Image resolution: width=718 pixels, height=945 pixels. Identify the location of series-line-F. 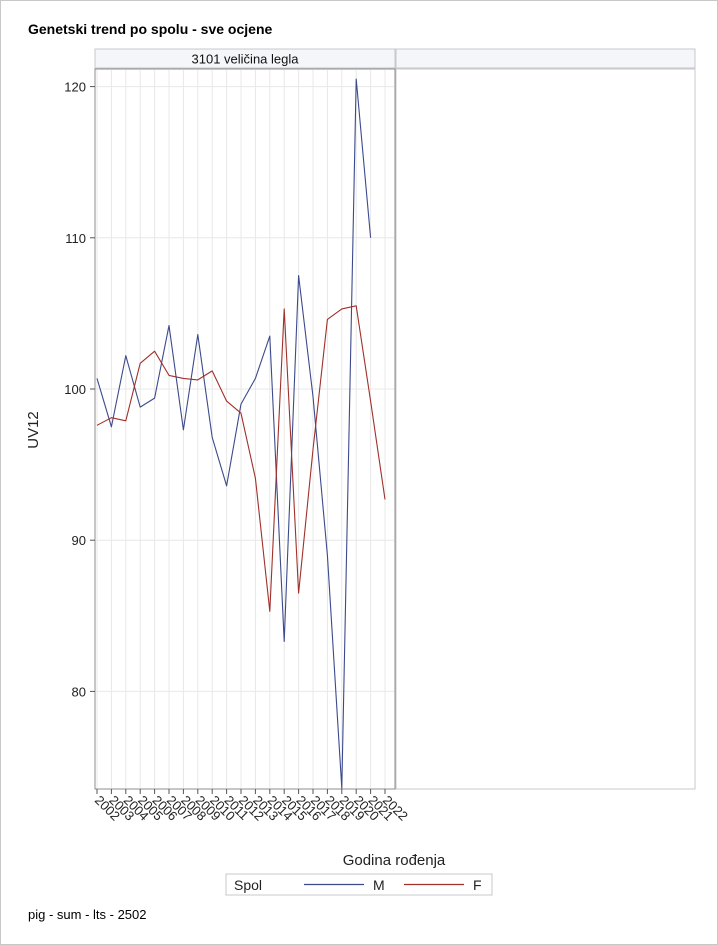
(241, 458).